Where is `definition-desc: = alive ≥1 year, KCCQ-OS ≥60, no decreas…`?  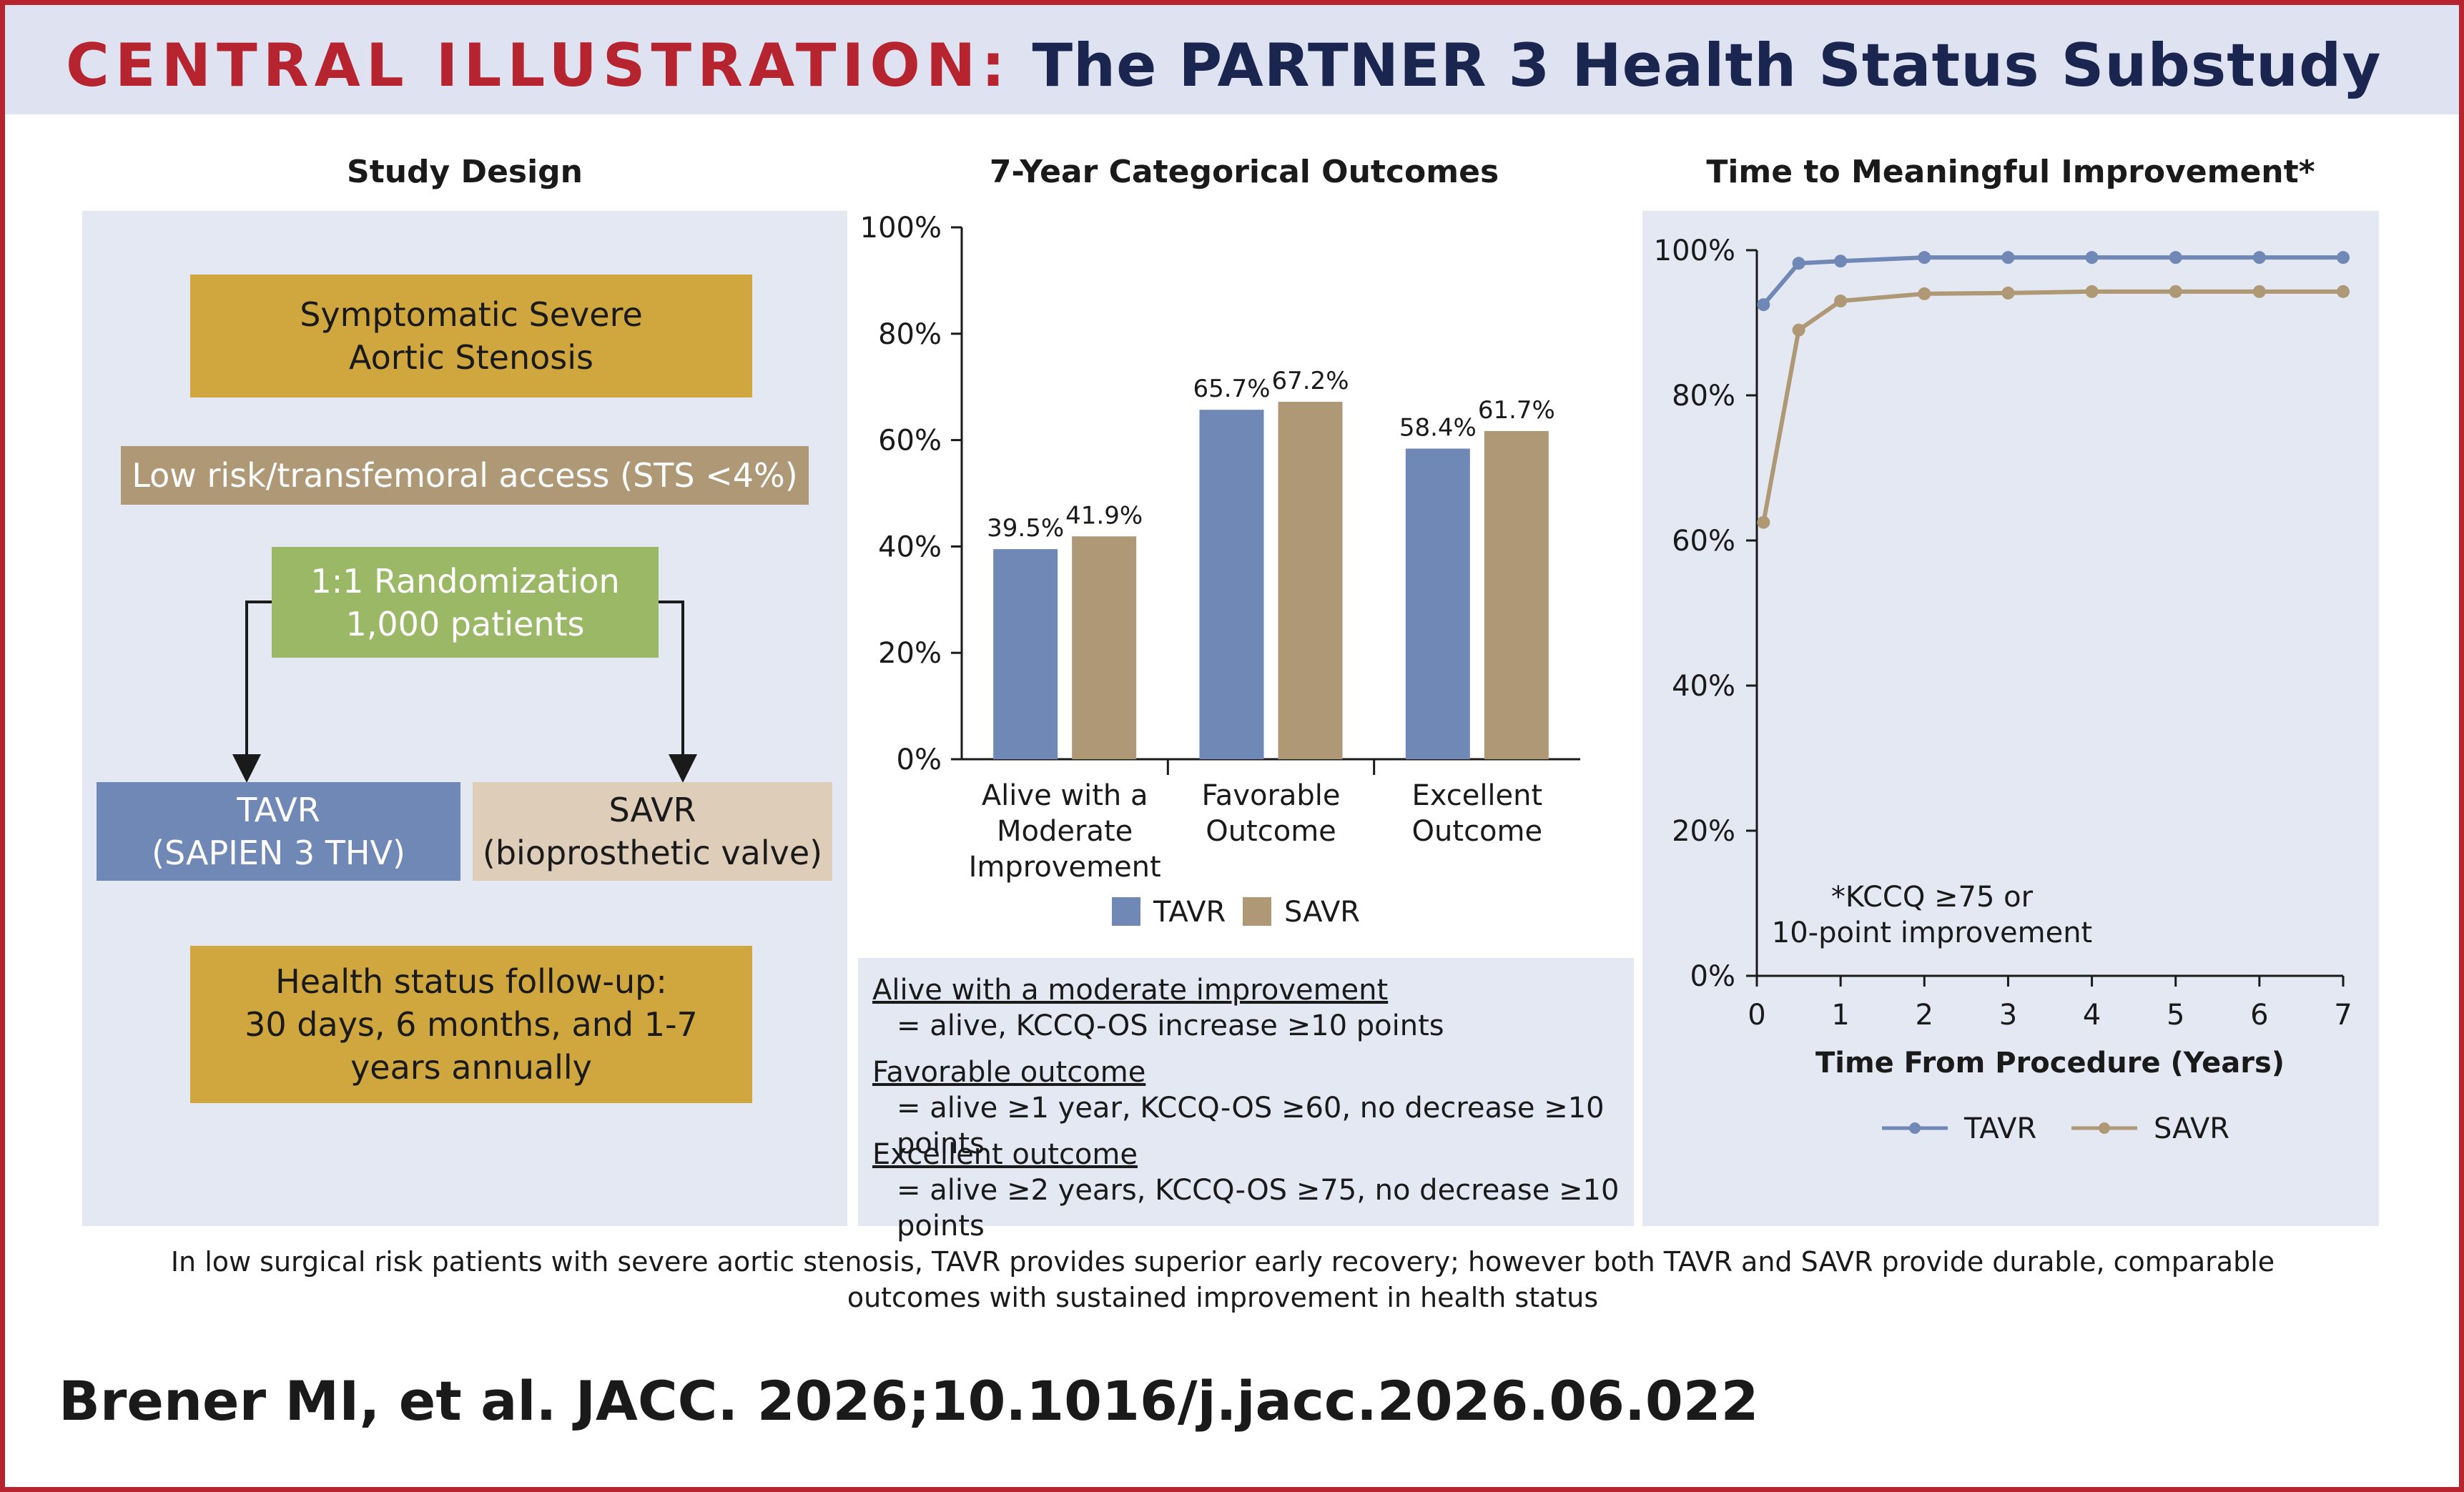
definition-desc: = alive ≥1 year, KCCQ-OS ≥60, no decreas… is located at coordinates (1251, 1126).